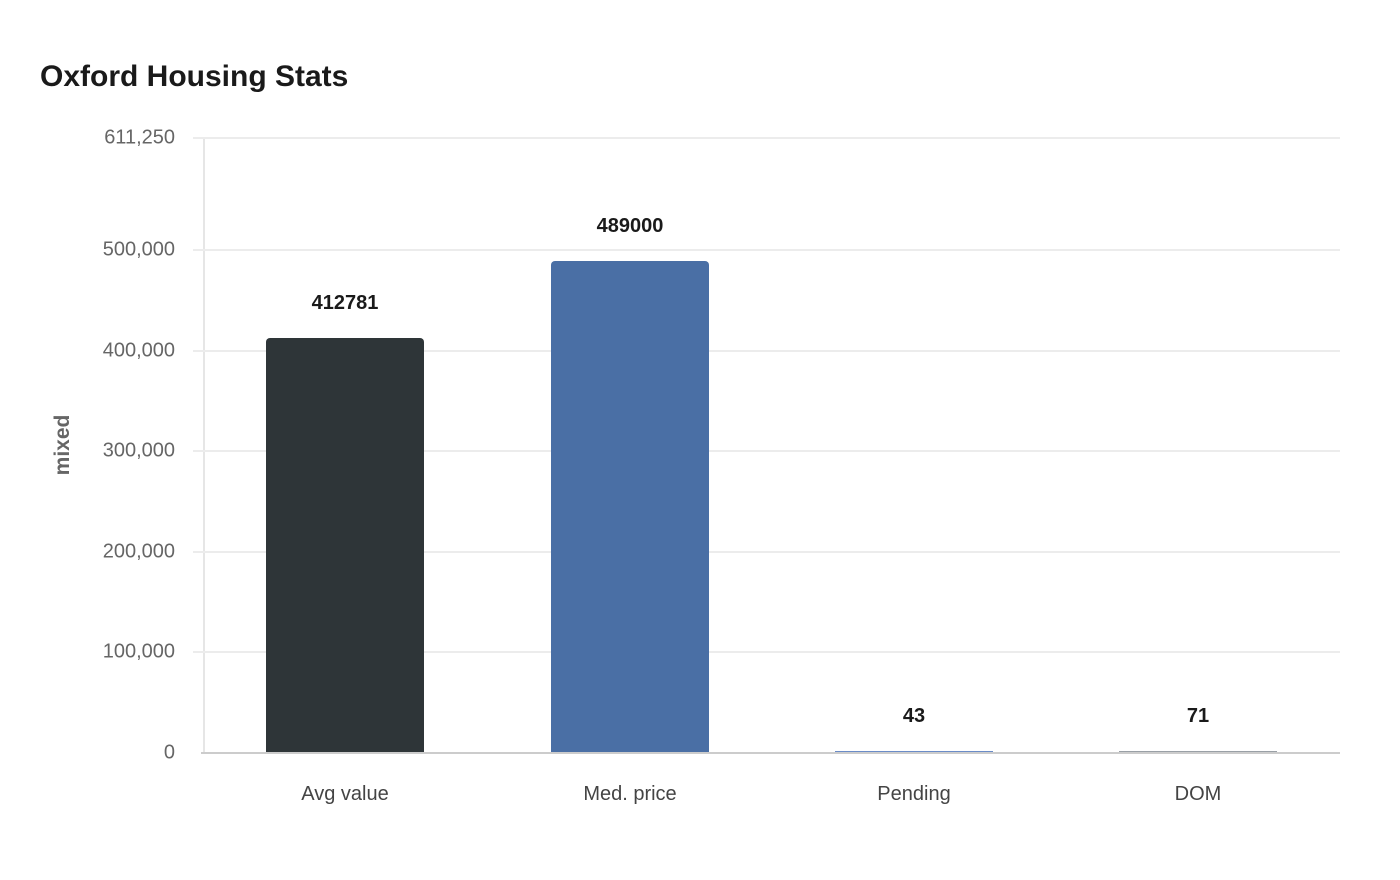  Describe the element at coordinates (138, 651) in the screenshot. I see `y-tick-label: 100,000` at that location.